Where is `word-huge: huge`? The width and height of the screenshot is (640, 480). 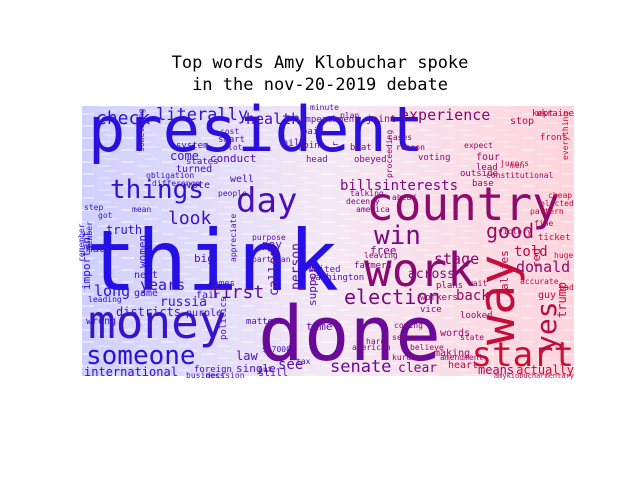 word-huge: huge is located at coordinates (563, 255).